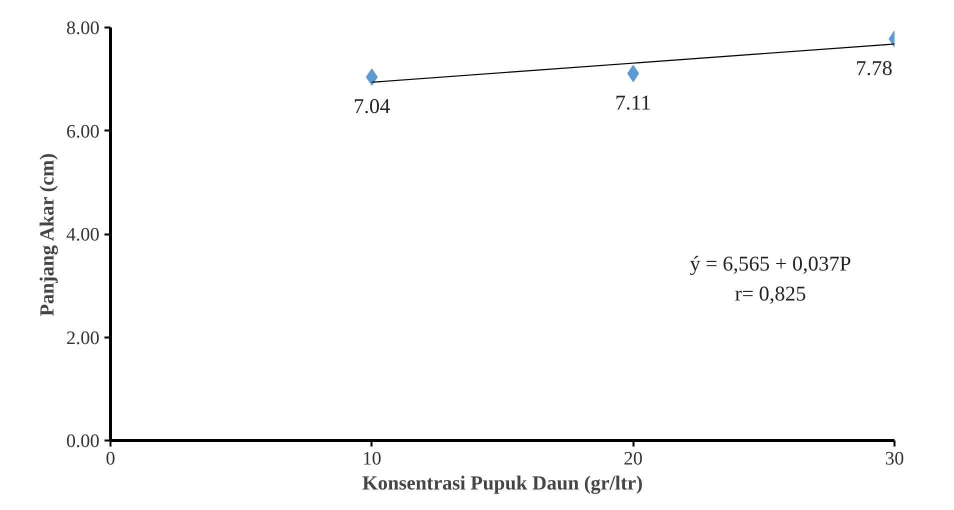  Describe the element at coordinates (372, 459) in the screenshot. I see `x-tick-label: 10` at that location.